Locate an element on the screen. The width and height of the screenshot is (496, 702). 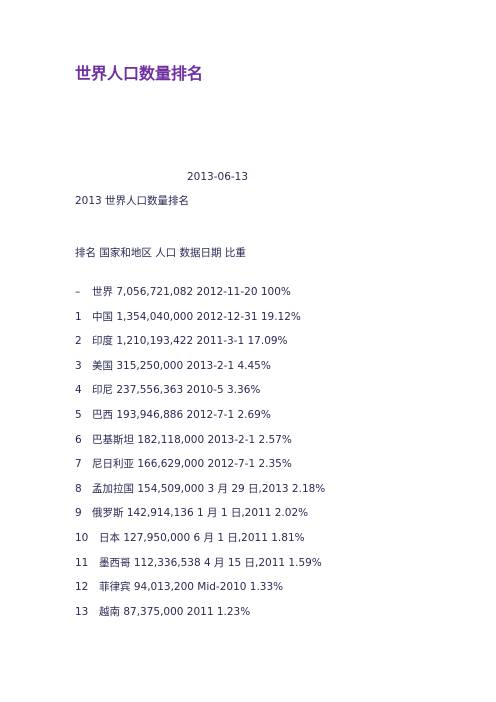
row: 4 印尼 237,556,363 2010-5 3.36% is located at coordinates (167, 390).